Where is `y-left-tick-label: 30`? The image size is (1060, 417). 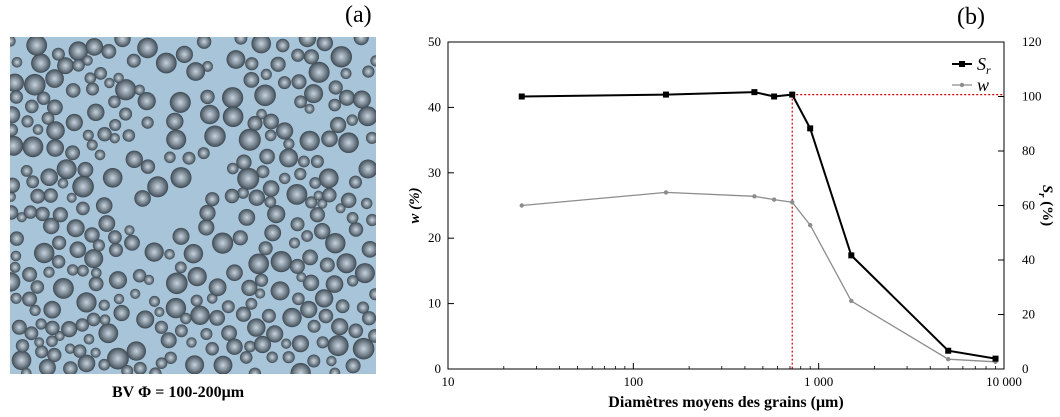 y-left-tick-label: 30 is located at coordinates (434, 172).